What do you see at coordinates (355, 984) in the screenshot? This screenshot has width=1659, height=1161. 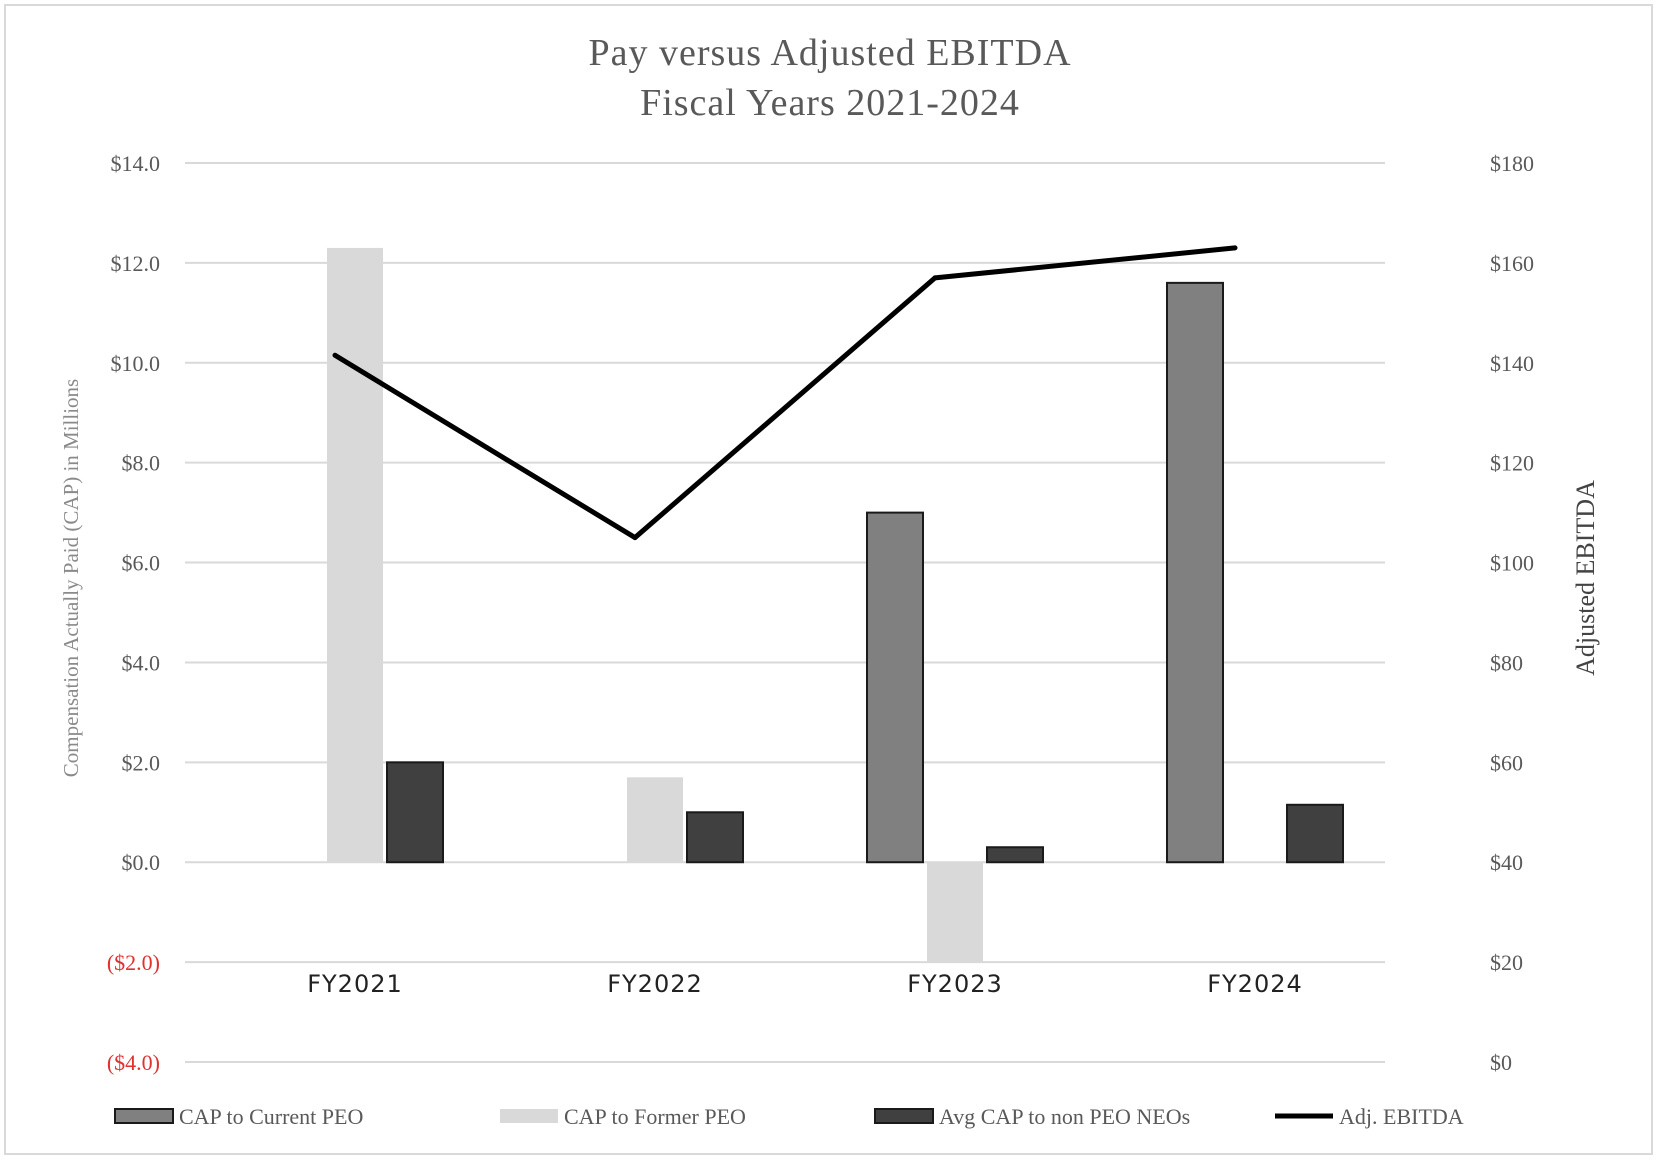 I see `category-label: FY2021` at bounding box center [355, 984].